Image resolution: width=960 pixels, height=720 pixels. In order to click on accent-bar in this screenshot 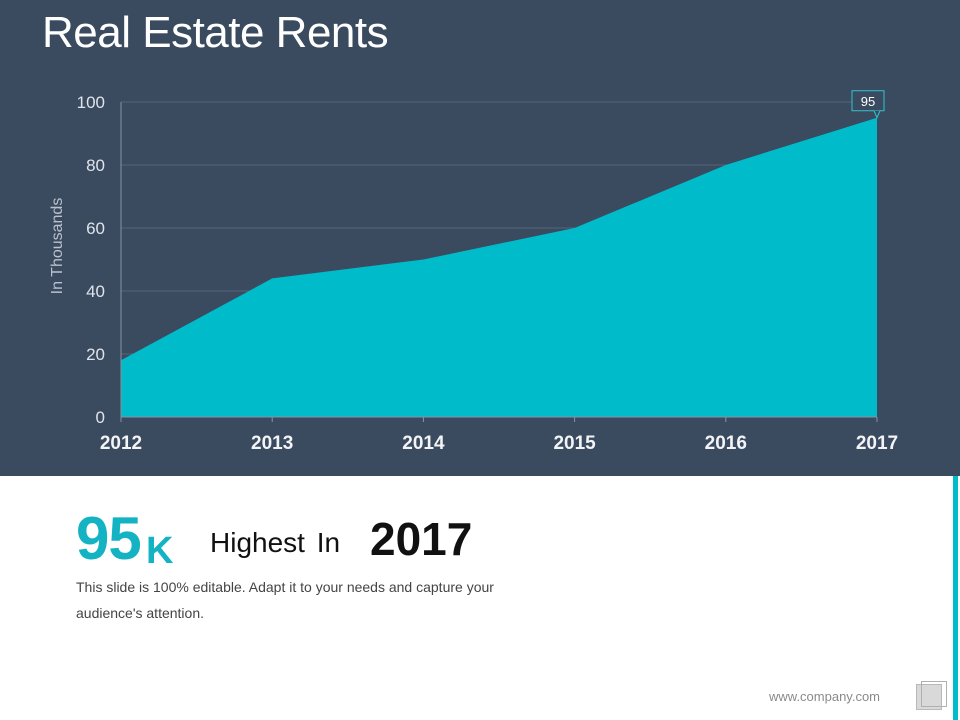, I will do `click(955, 598)`.